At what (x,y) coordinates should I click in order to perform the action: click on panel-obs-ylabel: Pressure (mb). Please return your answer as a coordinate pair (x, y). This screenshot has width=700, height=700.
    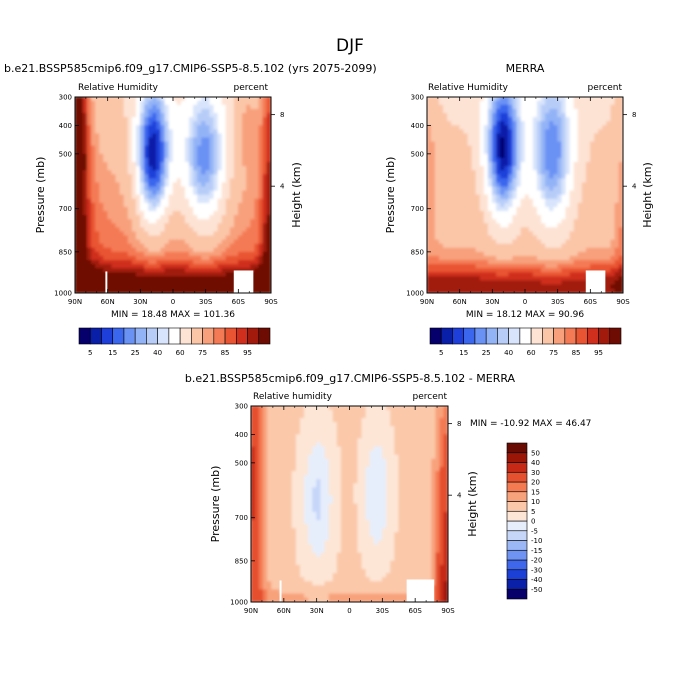
    Looking at the image, I should click on (390, 195).